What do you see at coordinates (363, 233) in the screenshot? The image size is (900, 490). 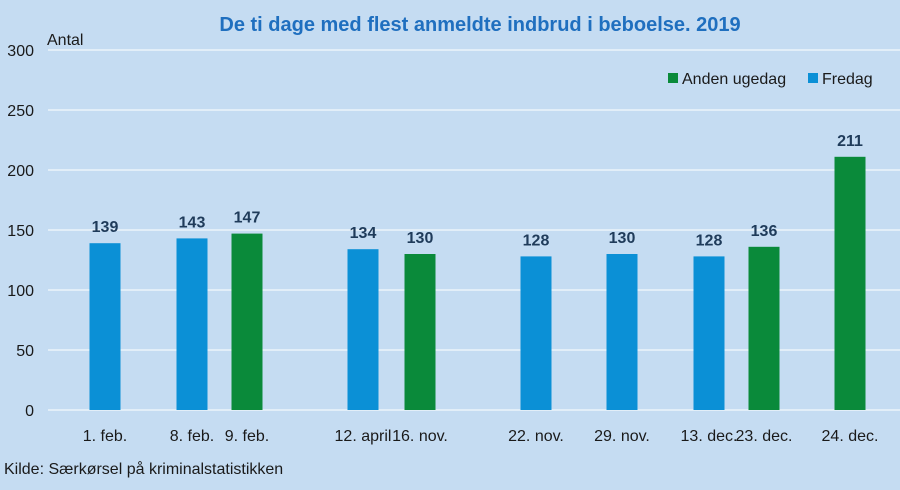 I see `data-label: 134` at bounding box center [363, 233].